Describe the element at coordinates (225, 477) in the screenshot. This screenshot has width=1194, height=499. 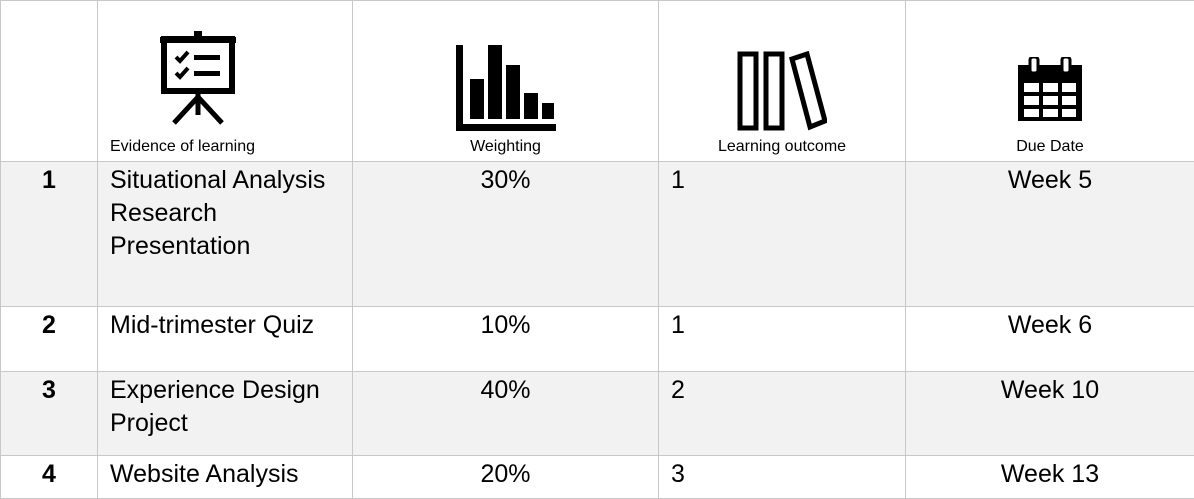
I see `evidence: Website Analysis` at that location.